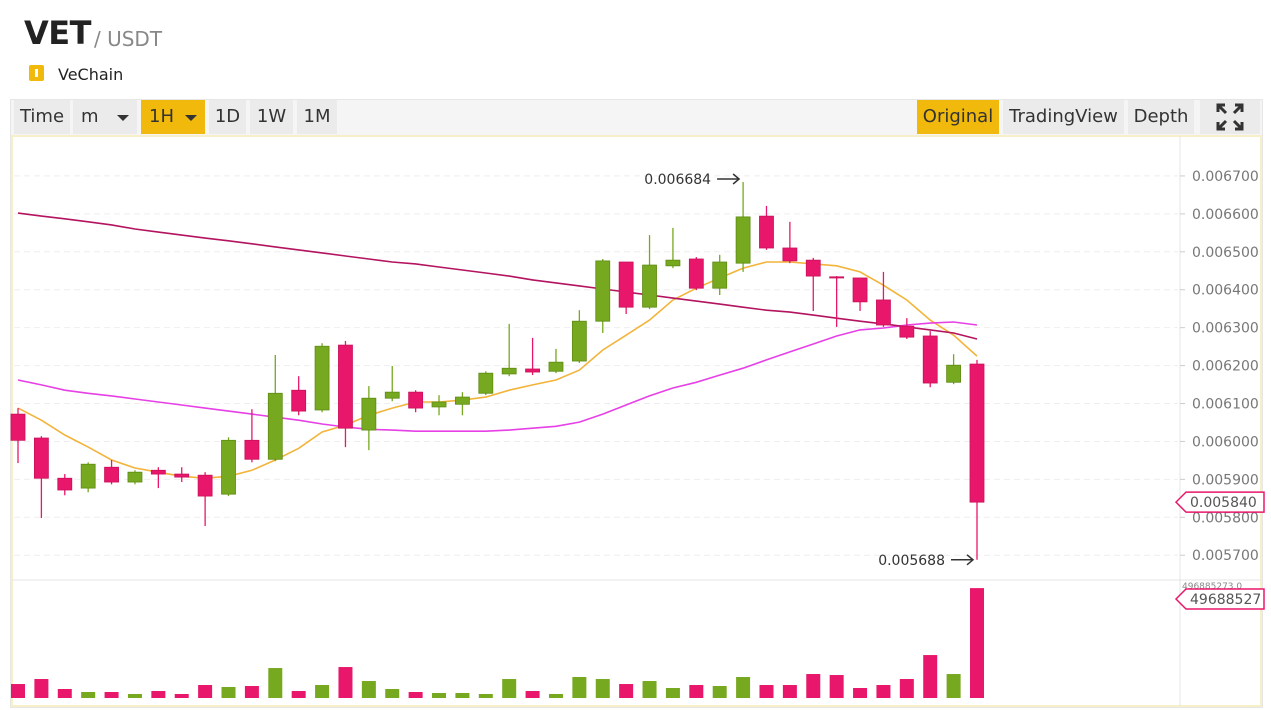  Describe the element at coordinates (271, 117) in the screenshot. I see `week-button: 1W` at that location.